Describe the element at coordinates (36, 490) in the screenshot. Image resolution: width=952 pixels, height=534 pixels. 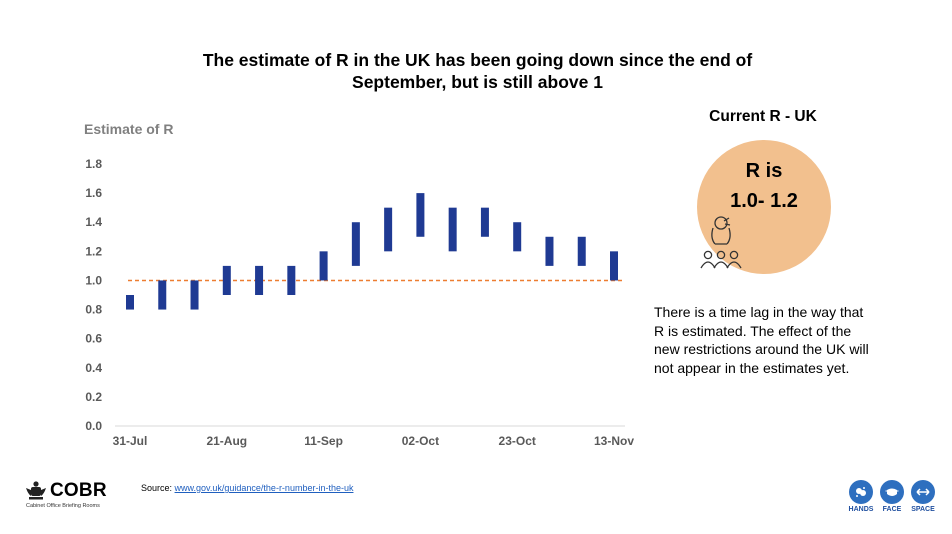
I see `royal-crest-icon` at that location.